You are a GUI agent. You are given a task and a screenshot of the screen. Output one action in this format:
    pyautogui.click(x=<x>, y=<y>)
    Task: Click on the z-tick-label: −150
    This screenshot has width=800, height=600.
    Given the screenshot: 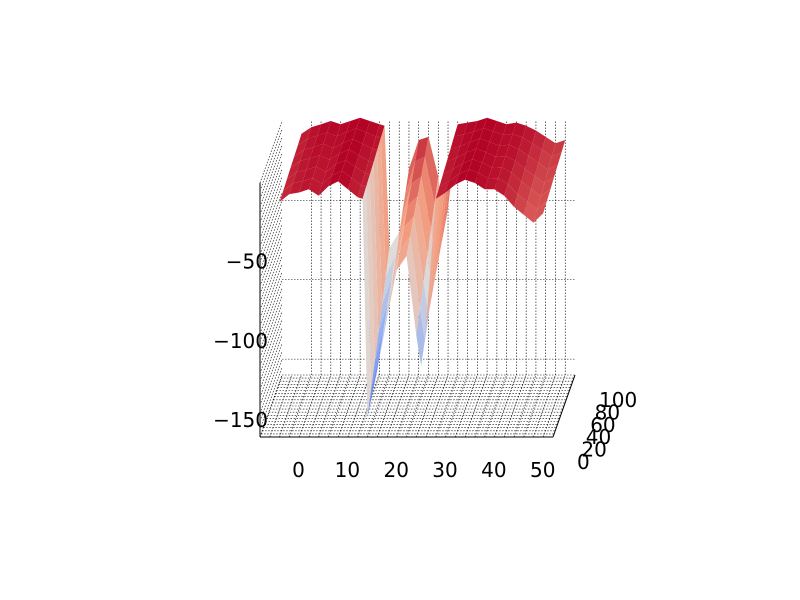 What is the action you would take?
    pyautogui.click(x=240, y=420)
    